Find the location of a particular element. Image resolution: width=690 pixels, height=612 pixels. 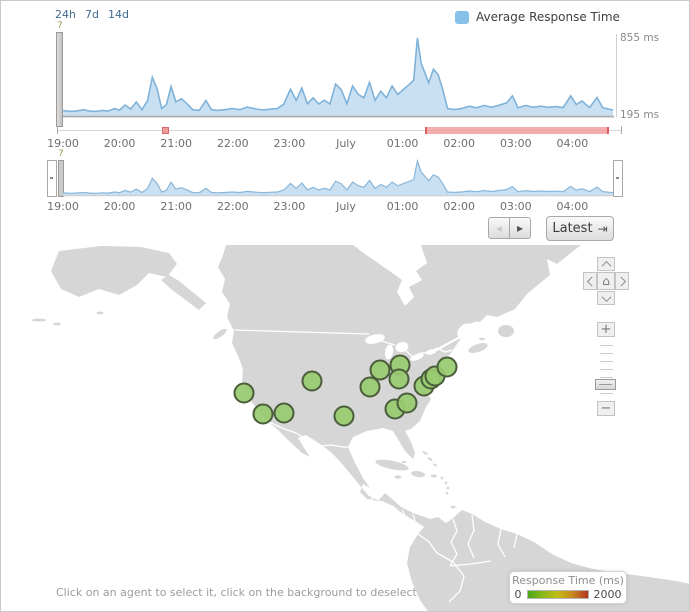

latest-label: Latest is located at coordinates (572, 228).